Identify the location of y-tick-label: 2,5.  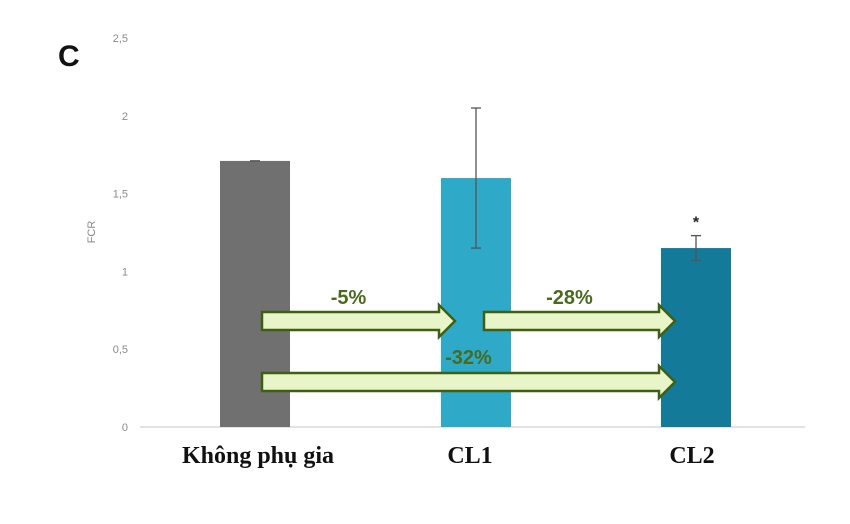
(120, 39).